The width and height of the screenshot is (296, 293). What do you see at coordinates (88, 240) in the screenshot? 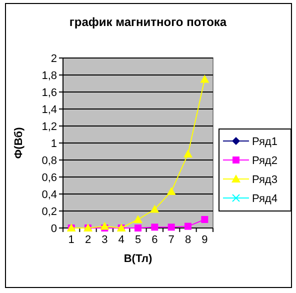
I see `x-tick-label: 2` at bounding box center [88, 240].